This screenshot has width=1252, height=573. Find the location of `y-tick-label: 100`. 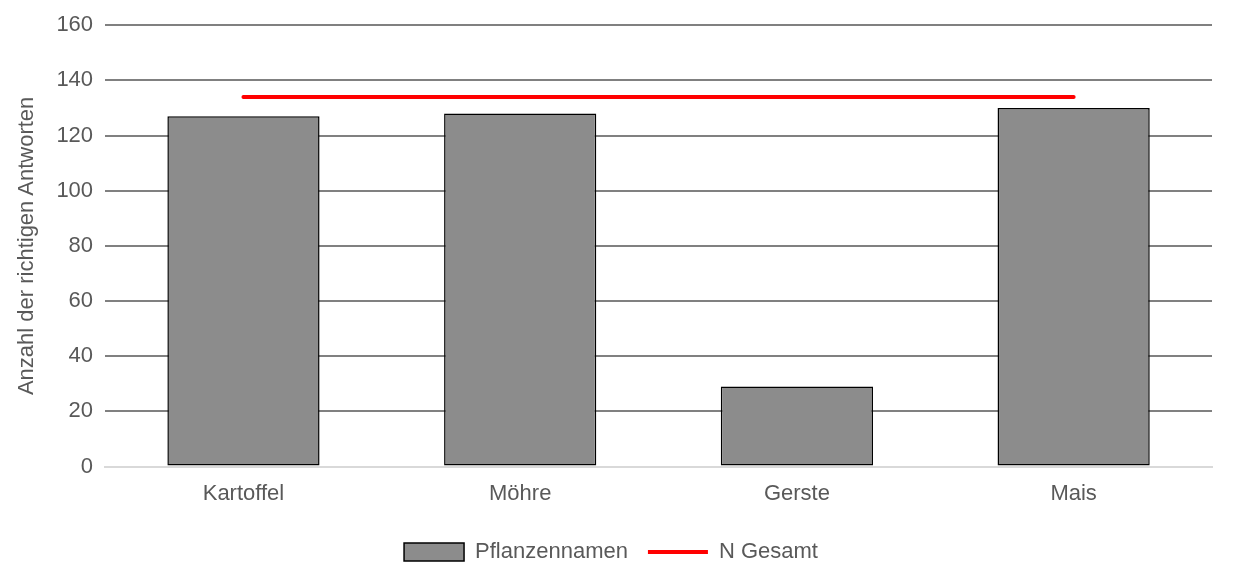

y-tick-label: 100 is located at coordinates (75, 189).